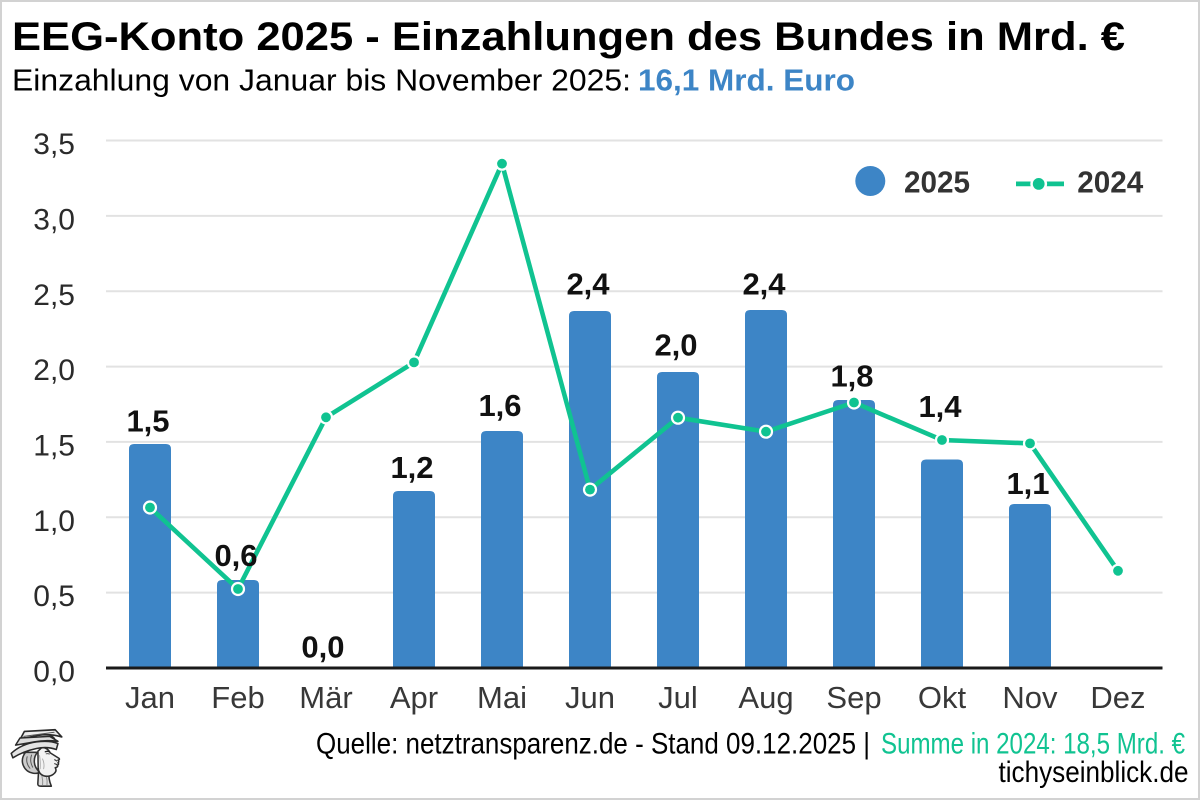 The height and width of the screenshot is (800, 1200). I want to click on svg-text: 1,4, so click(940, 406).